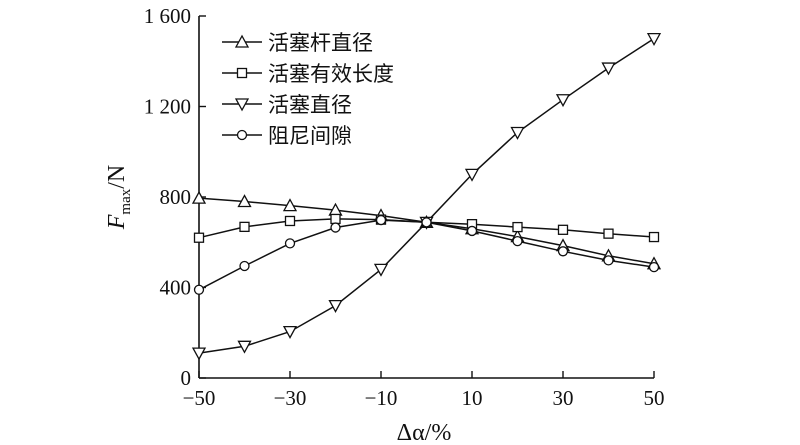 The width and height of the screenshot is (800, 445). Describe the element at coordinates (381, 398) in the screenshot. I see `x-tick-label: −10` at that location.